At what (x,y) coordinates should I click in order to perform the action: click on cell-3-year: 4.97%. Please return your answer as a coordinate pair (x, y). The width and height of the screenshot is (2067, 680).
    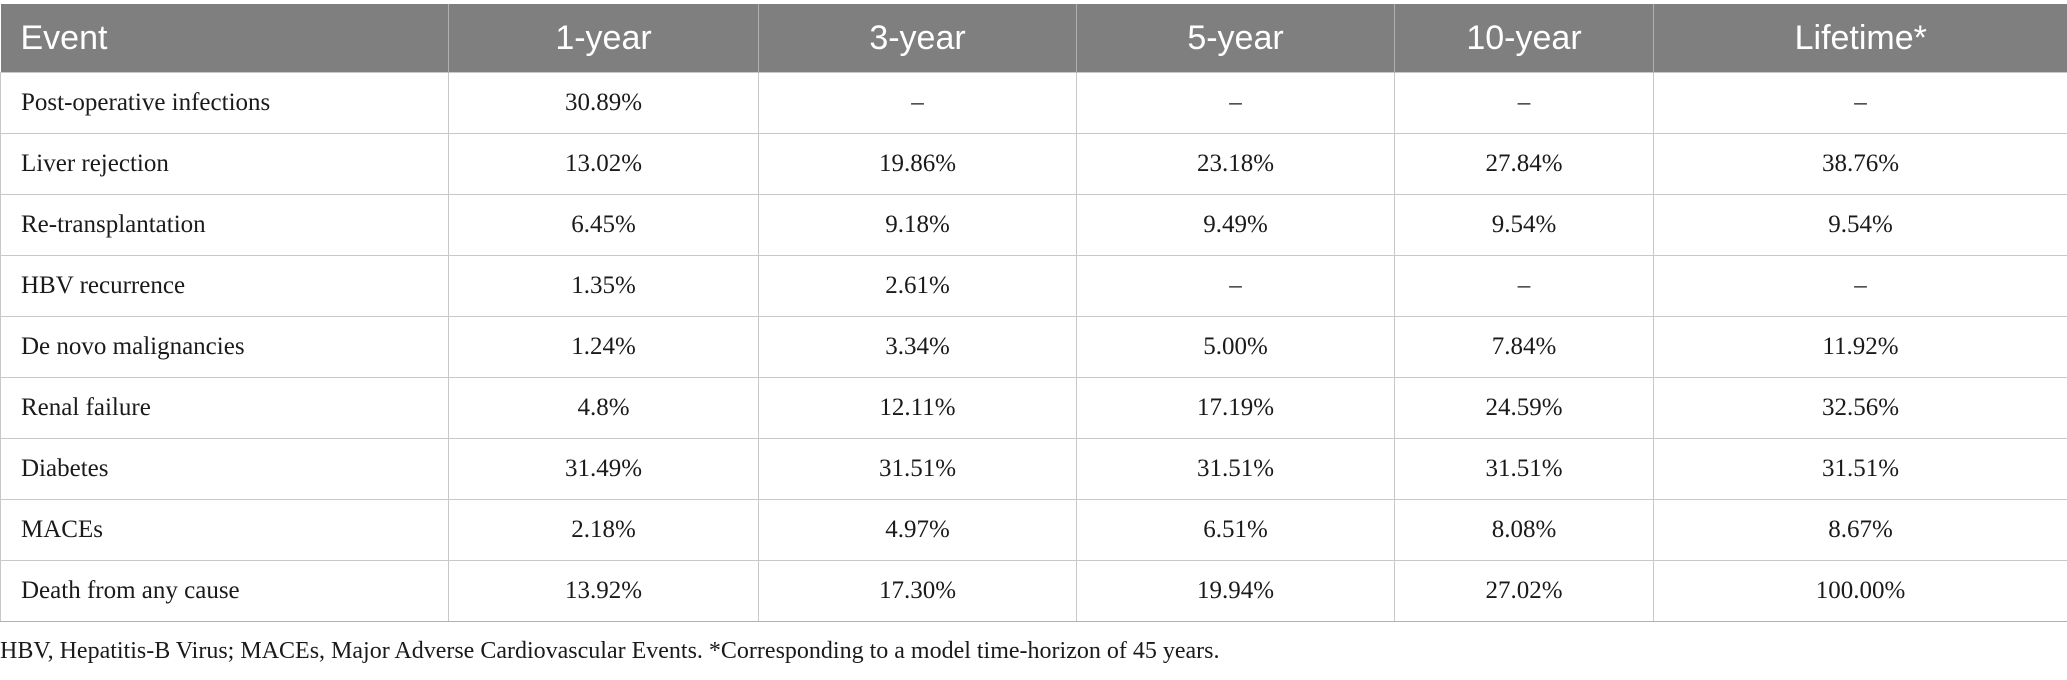
    Looking at the image, I should click on (917, 530).